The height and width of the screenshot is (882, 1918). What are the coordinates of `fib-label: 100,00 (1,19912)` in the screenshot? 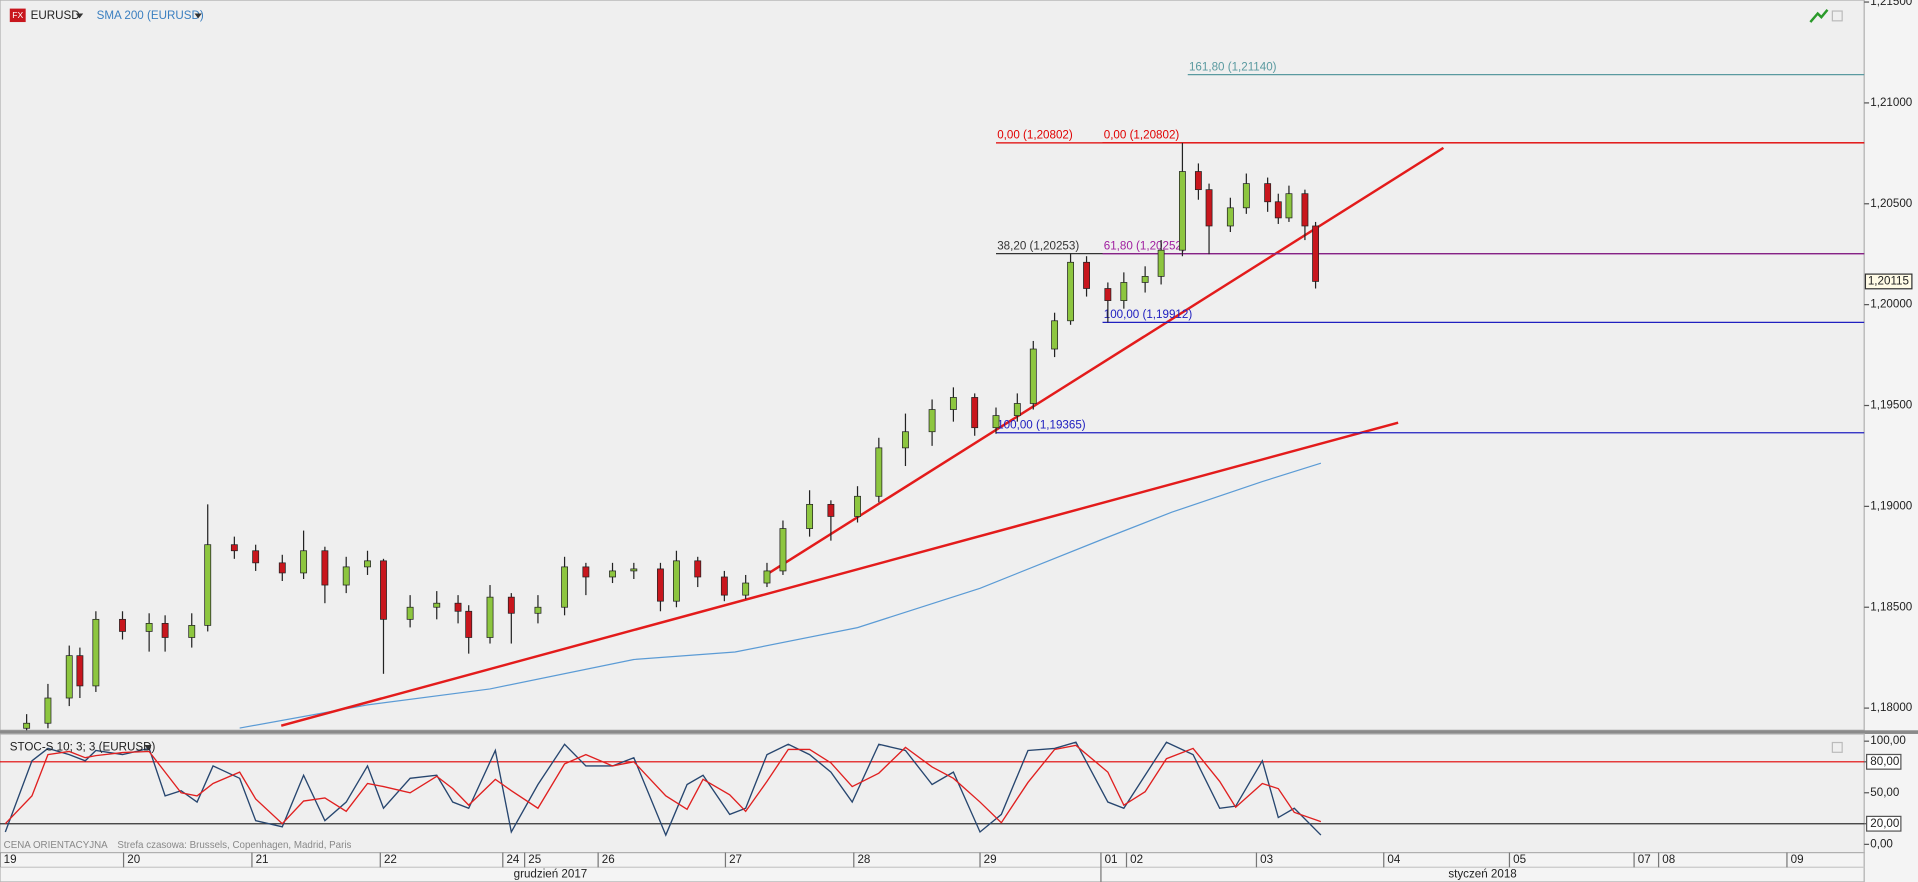 It's located at (1148, 314).